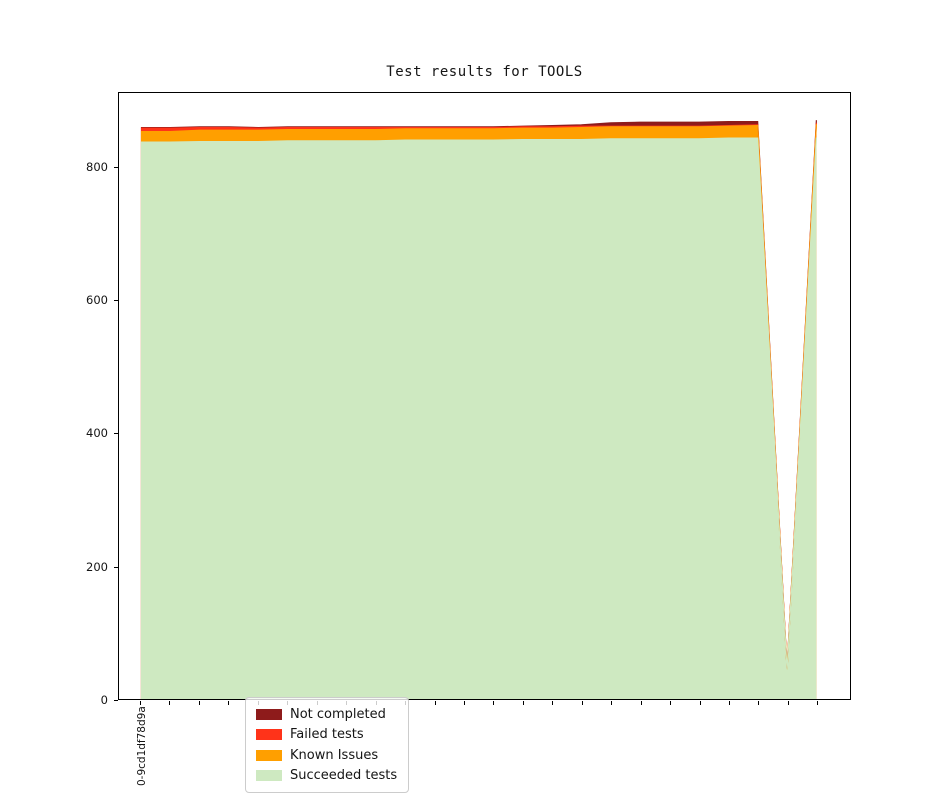  What do you see at coordinates (484, 72) in the screenshot?
I see `chart-title: Test results for TOOLS` at bounding box center [484, 72].